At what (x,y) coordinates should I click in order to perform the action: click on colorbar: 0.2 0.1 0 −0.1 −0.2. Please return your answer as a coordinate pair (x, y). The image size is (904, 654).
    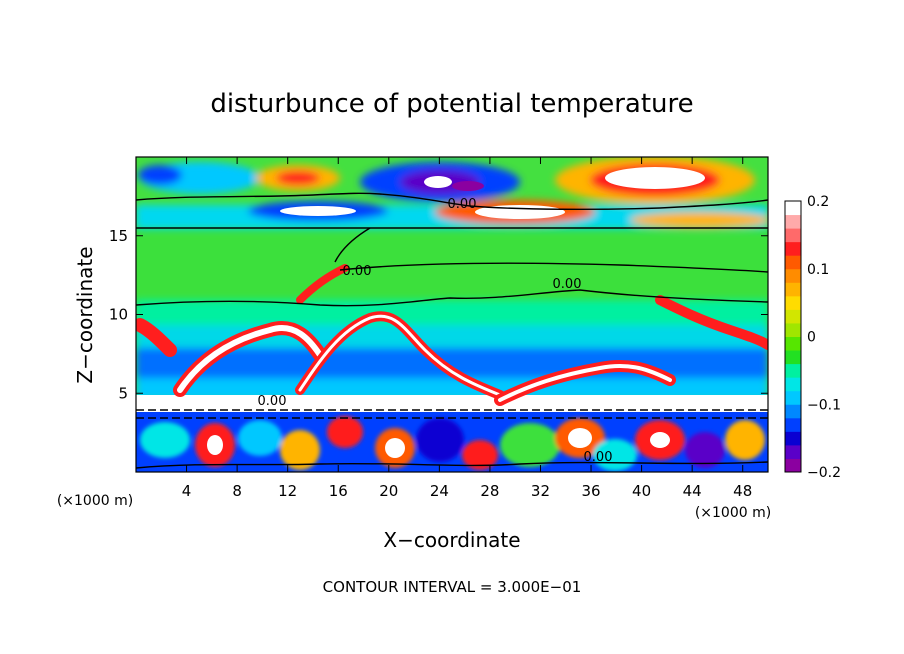
    Looking at the image, I should click on (812, 337).